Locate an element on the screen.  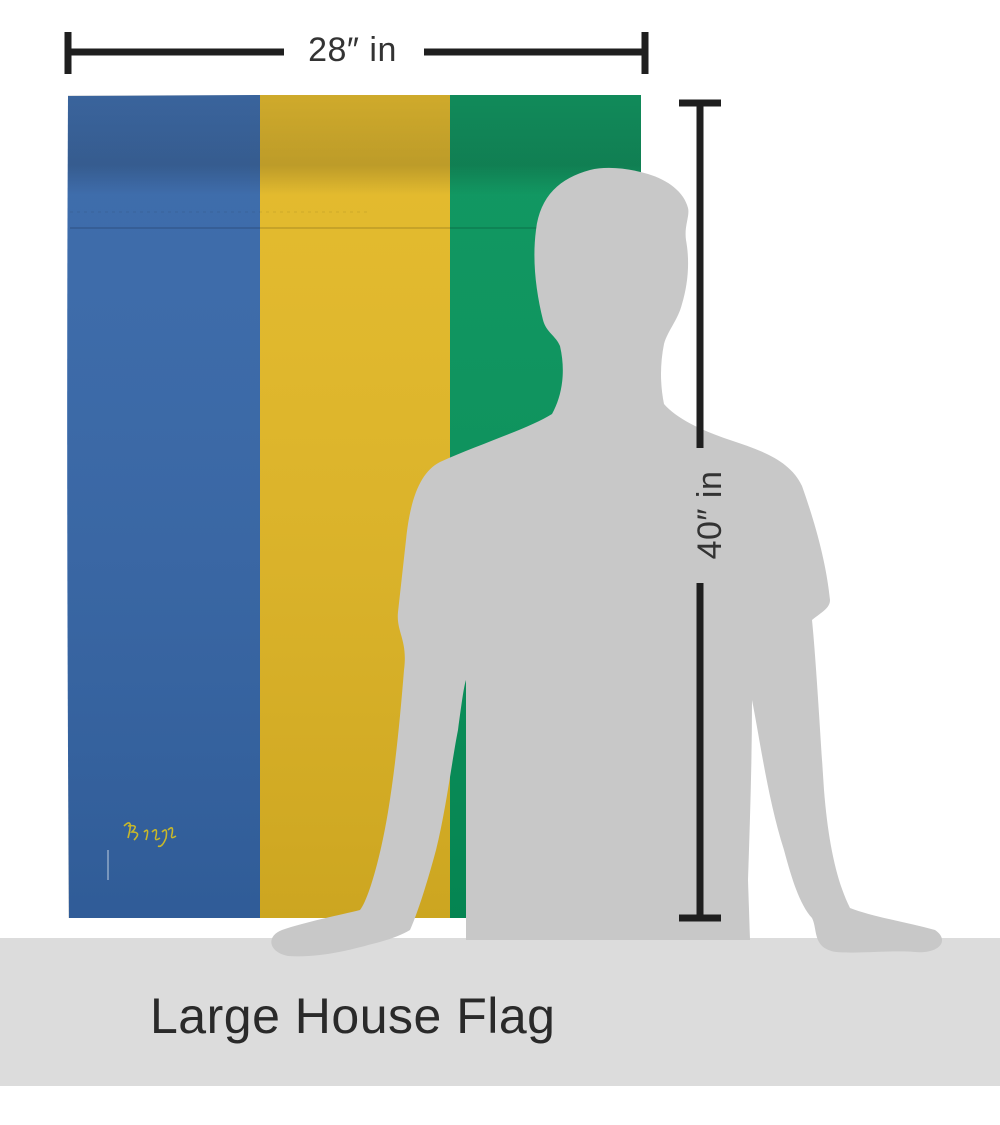
height-dimension-label: 40″ in is located at coordinates (710, 515).